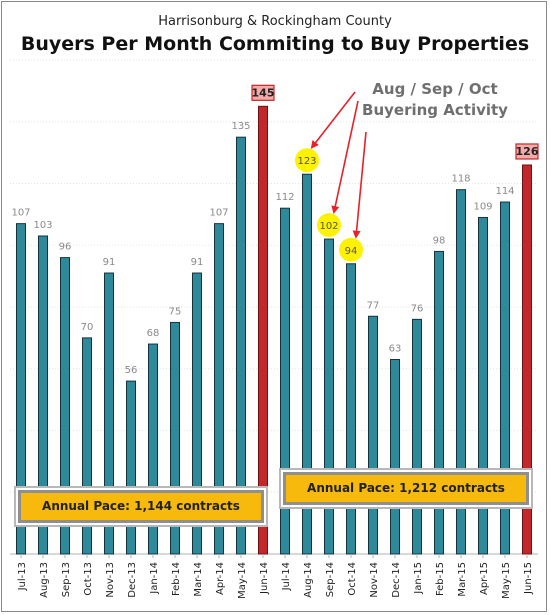 This screenshot has width=550, height=615. What do you see at coordinates (286, 576) in the screenshot?
I see `x-tick-label: Jul-14` at bounding box center [286, 576].